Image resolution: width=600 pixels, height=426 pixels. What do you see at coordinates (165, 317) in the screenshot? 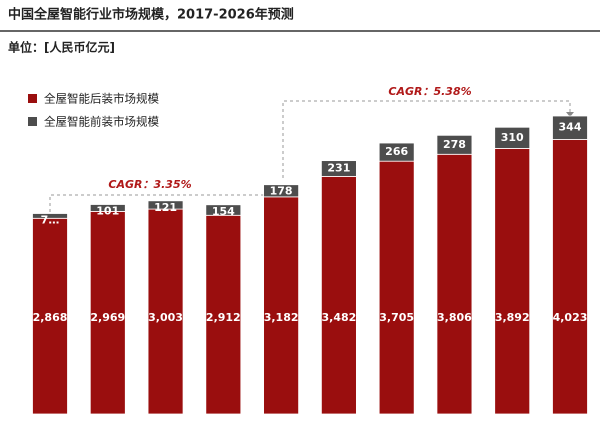
I see `value-label: 3,003` at bounding box center [165, 317].